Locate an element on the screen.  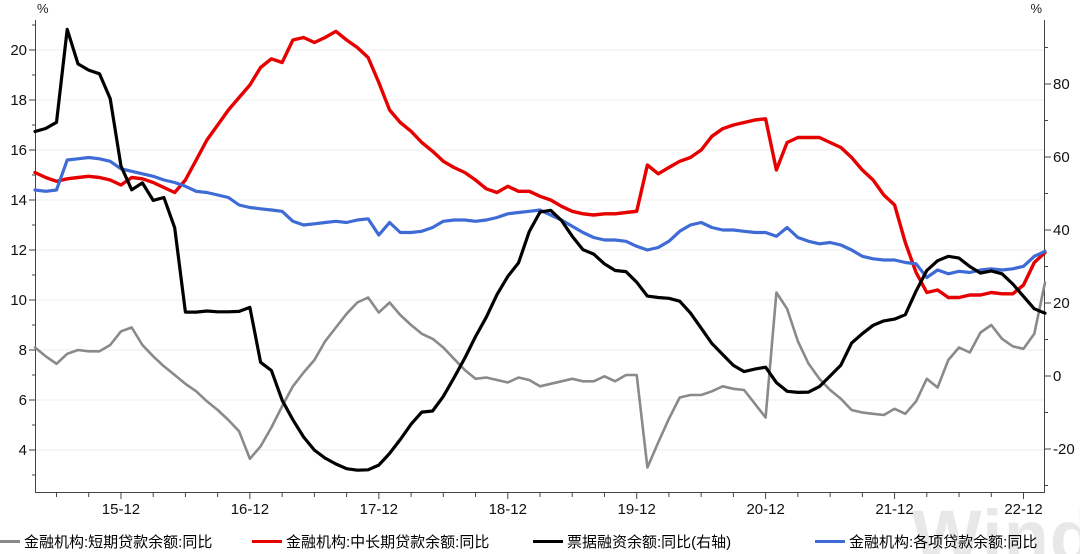
legend-label: 金融机构:短期贷款余额:同比 is located at coordinates (118, 542).